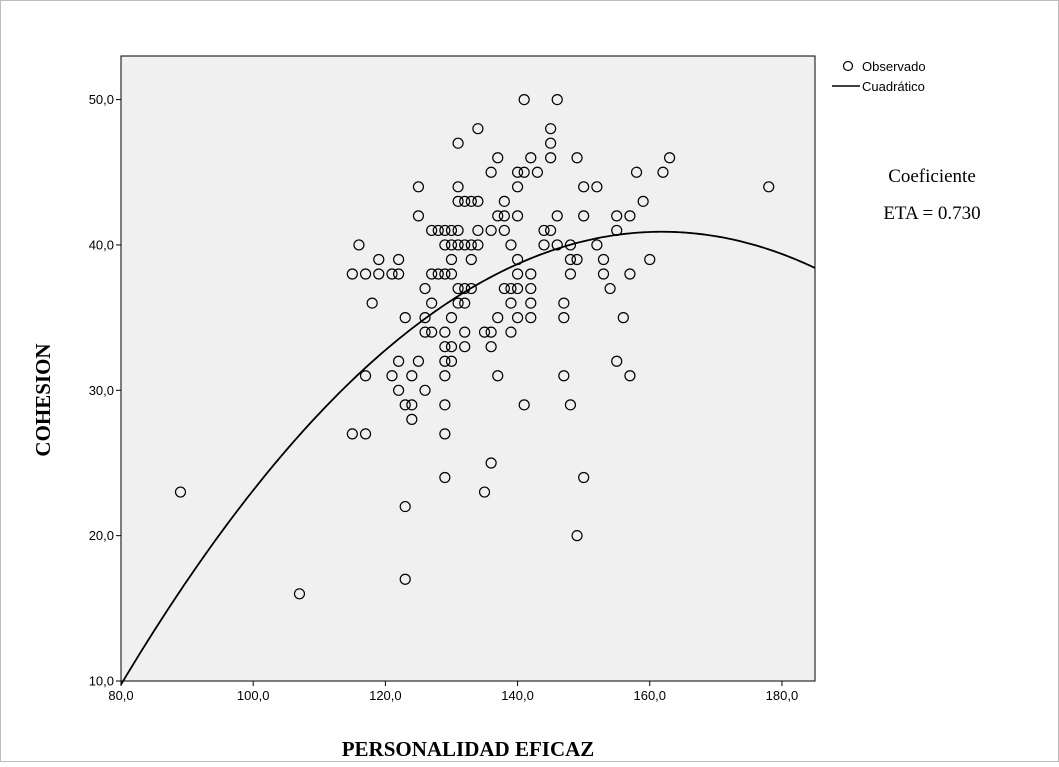  What do you see at coordinates (101, 99) in the screenshot?
I see `y-tick-label: 50,0` at bounding box center [101, 99].